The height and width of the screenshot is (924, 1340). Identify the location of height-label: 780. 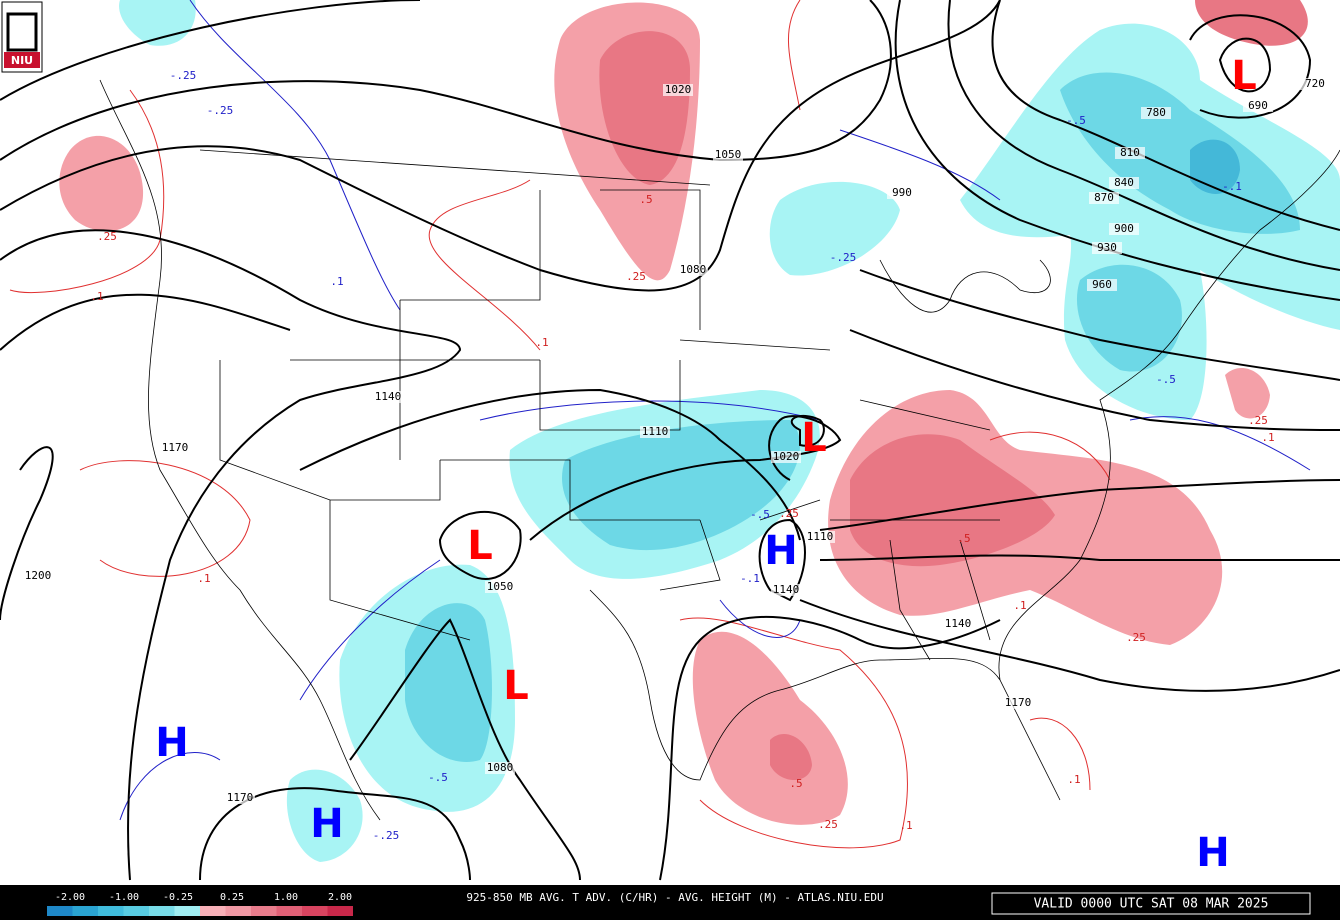
(1156, 112).